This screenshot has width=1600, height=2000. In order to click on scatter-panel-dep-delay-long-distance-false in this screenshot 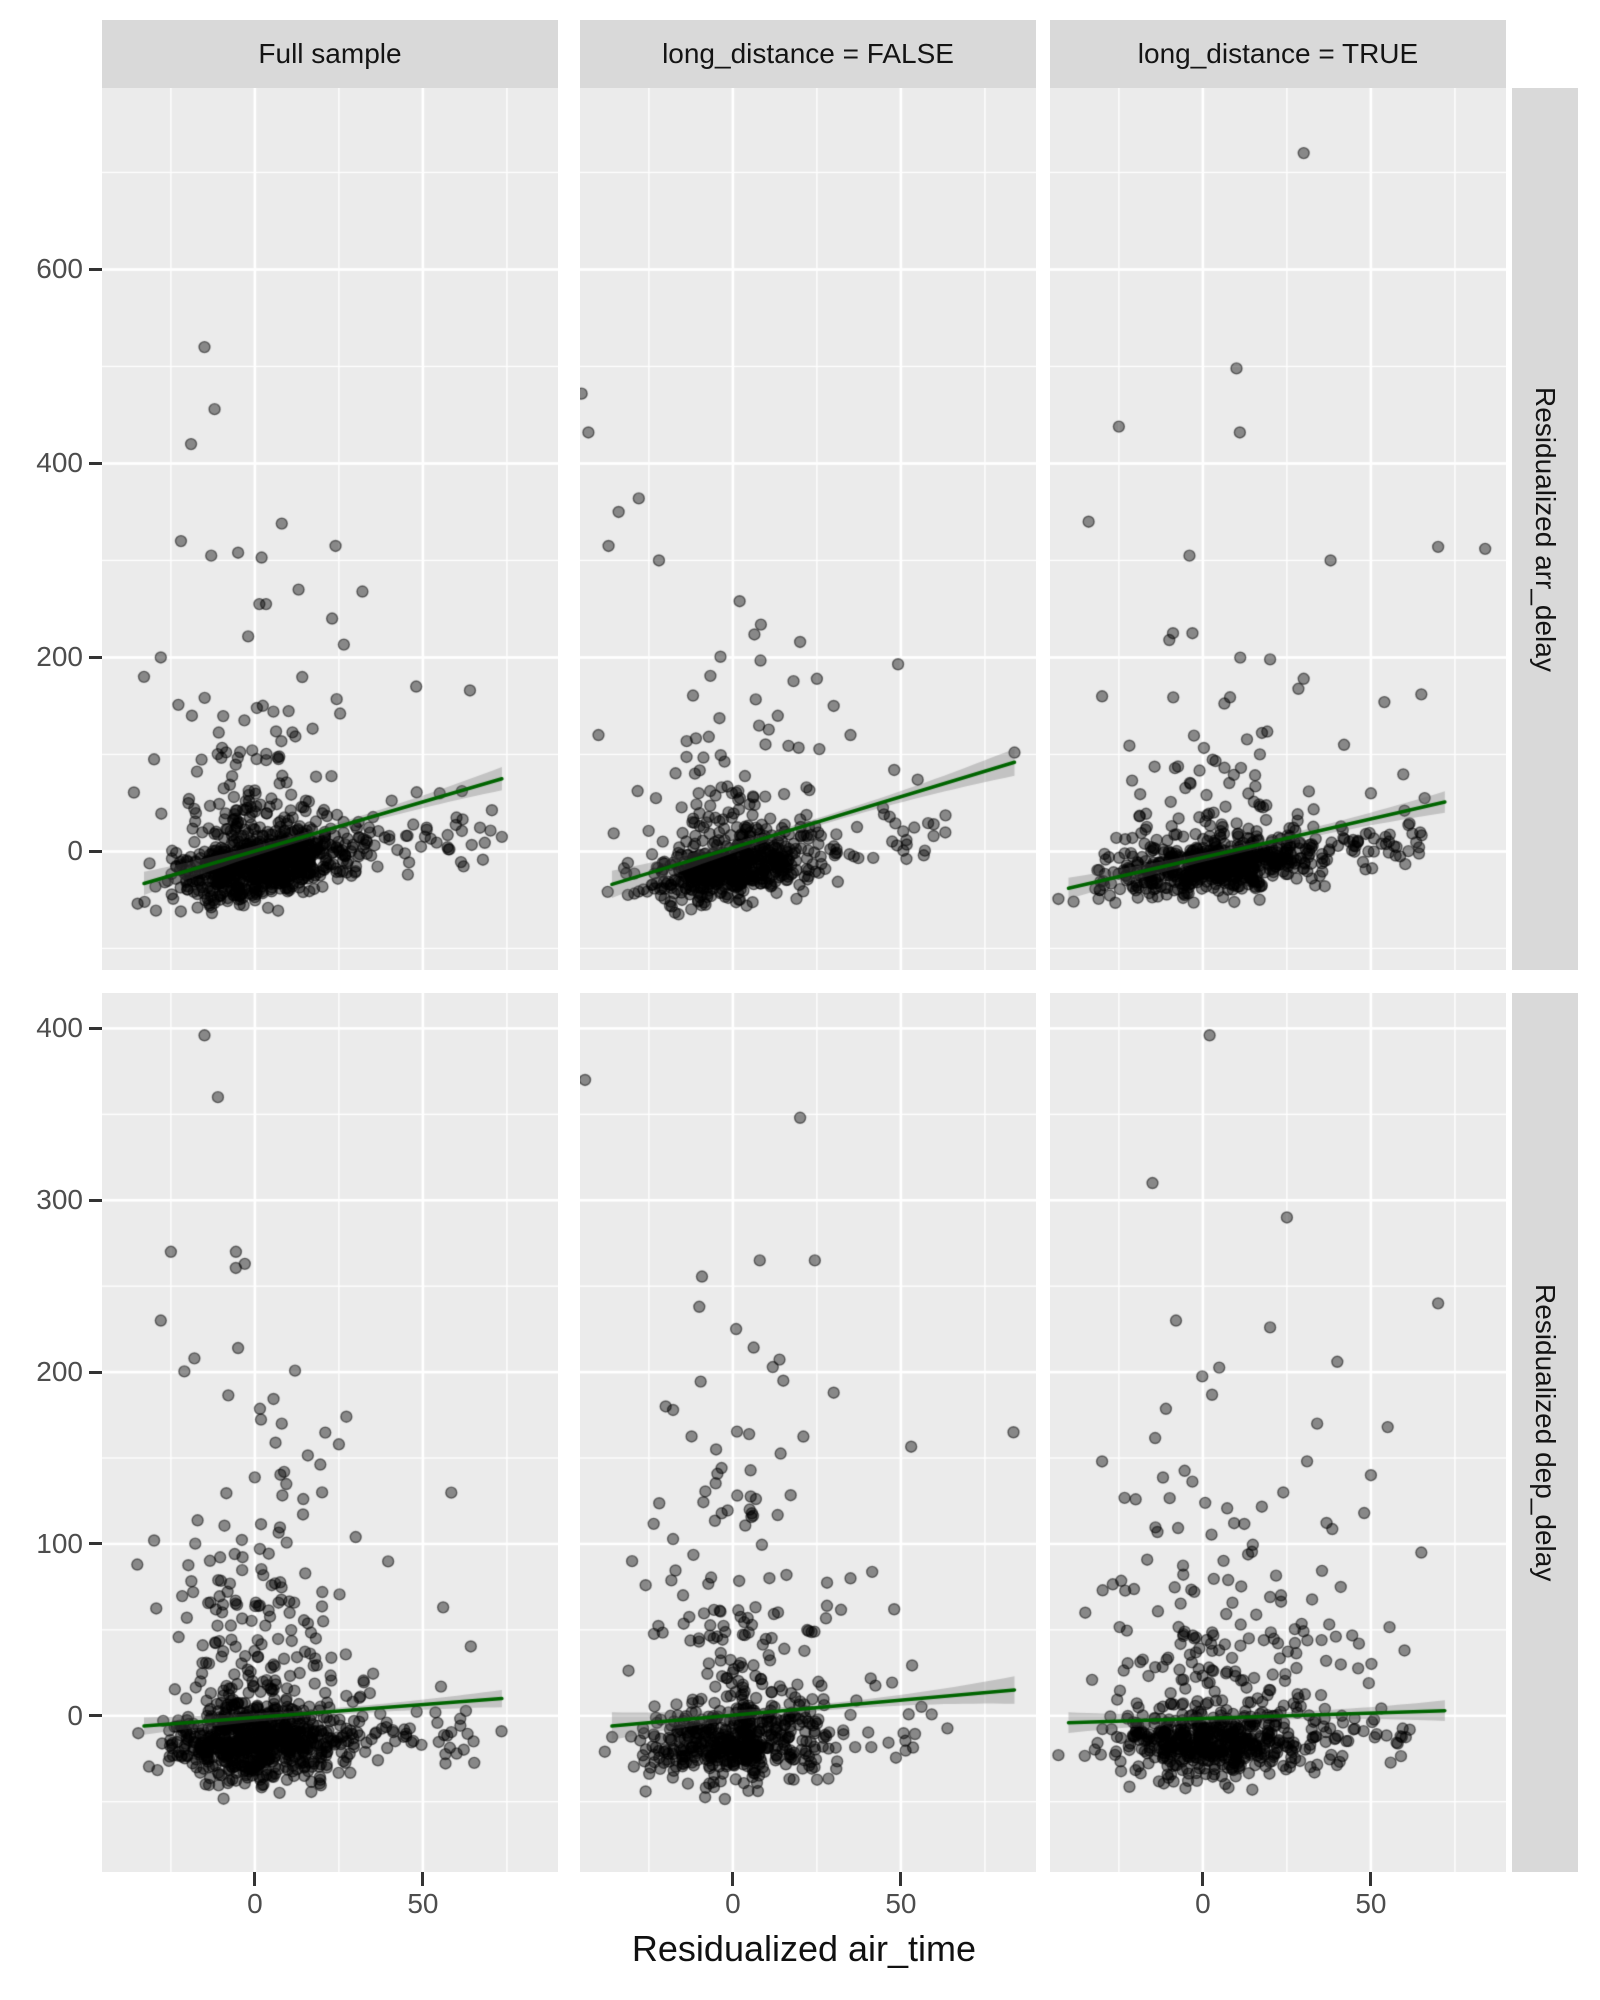, I will do `click(808, 1432)`.